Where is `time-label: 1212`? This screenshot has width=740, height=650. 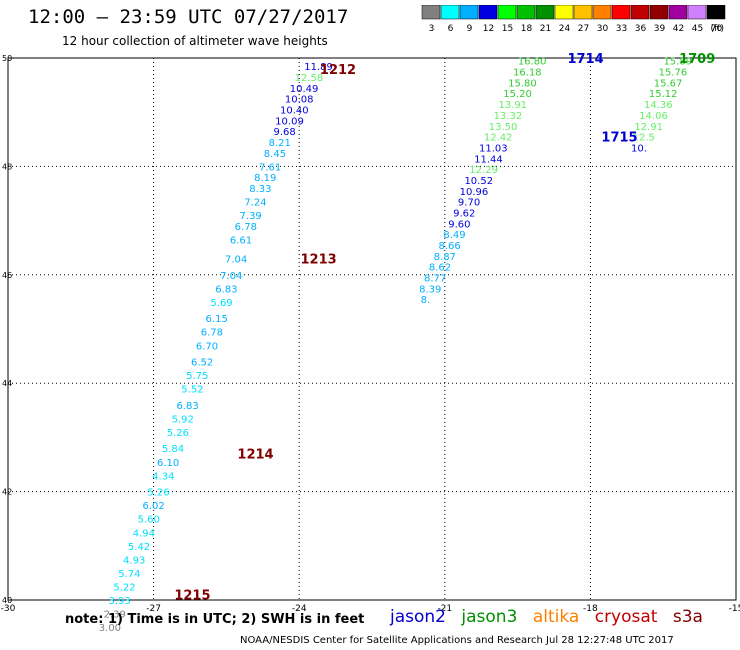
time-label: 1212 is located at coordinates (338, 70).